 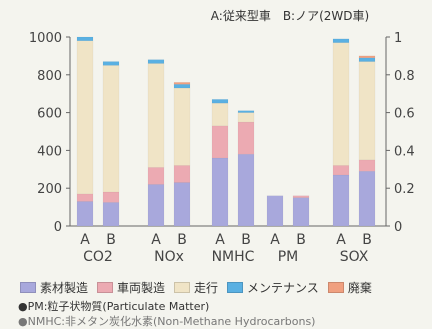 What do you see at coordinates (58, 227) in the screenshot?
I see `left-tick-label: 0` at bounding box center [58, 227].